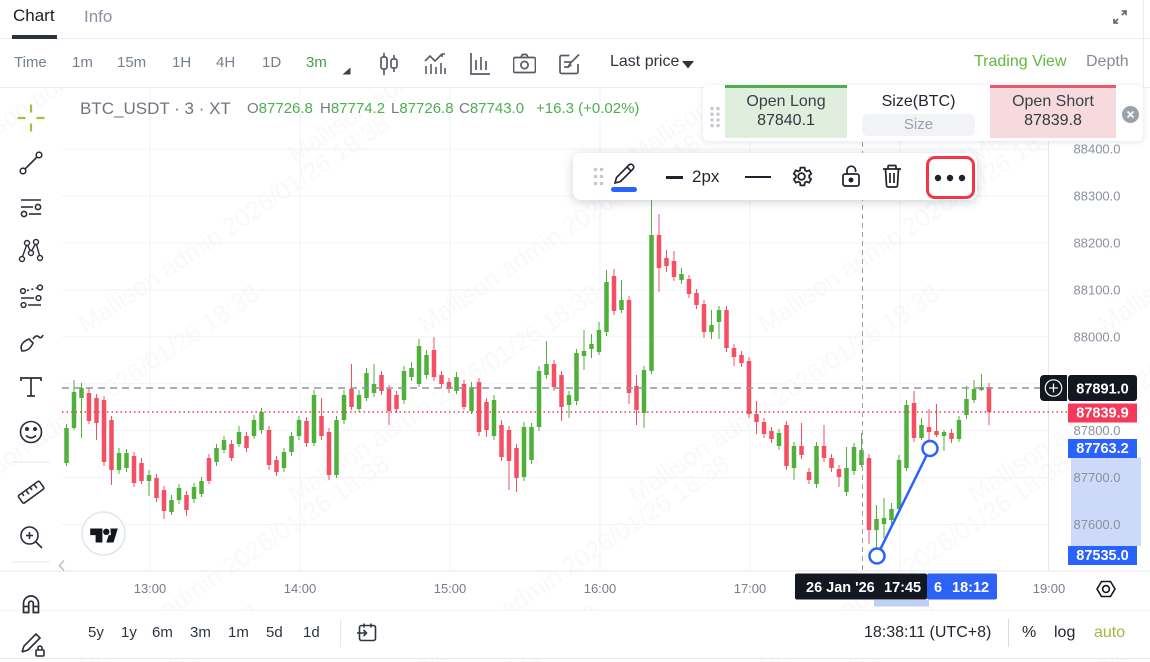 This screenshot has height=662, width=1150. I want to click on svg-text: 17:45, so click(902, 588).